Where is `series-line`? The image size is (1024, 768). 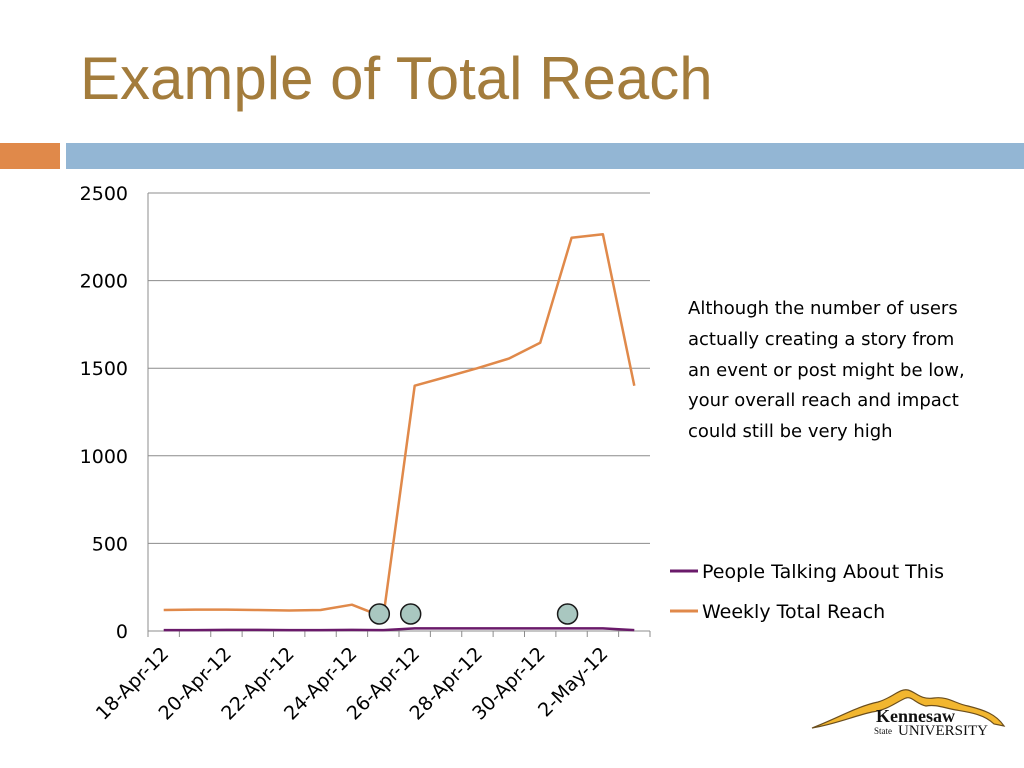 series-line is located at coordinates (399, 629).